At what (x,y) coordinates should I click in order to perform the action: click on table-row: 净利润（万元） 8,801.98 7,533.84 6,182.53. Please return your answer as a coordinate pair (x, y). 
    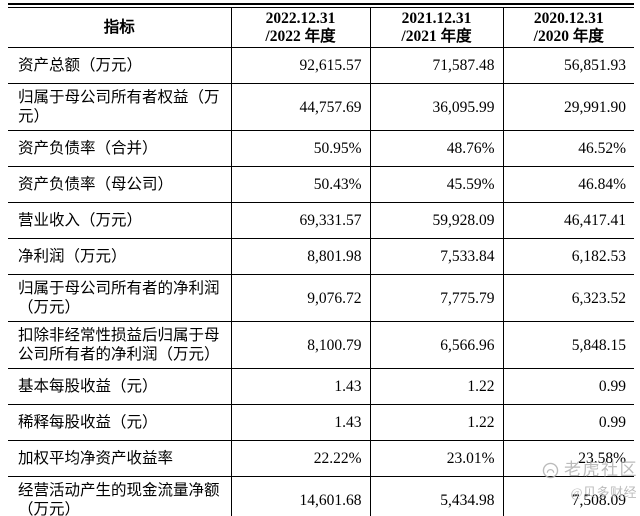
    Looking at the image, I should click on (321, 256).